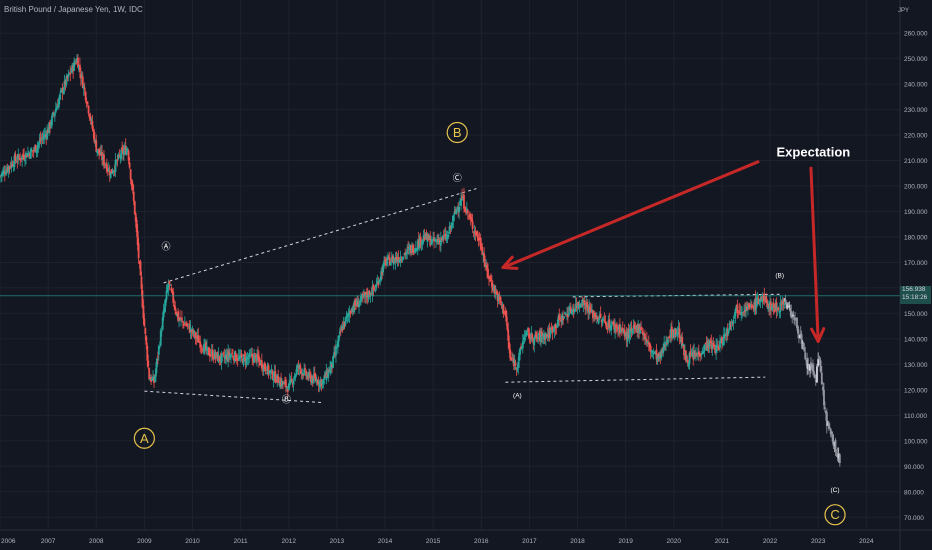 The width and height of the screenshot is (932, 550). I want to click on chart-title: British Pound / Japanese Yen, 1W, IDC, so click(73, 9).